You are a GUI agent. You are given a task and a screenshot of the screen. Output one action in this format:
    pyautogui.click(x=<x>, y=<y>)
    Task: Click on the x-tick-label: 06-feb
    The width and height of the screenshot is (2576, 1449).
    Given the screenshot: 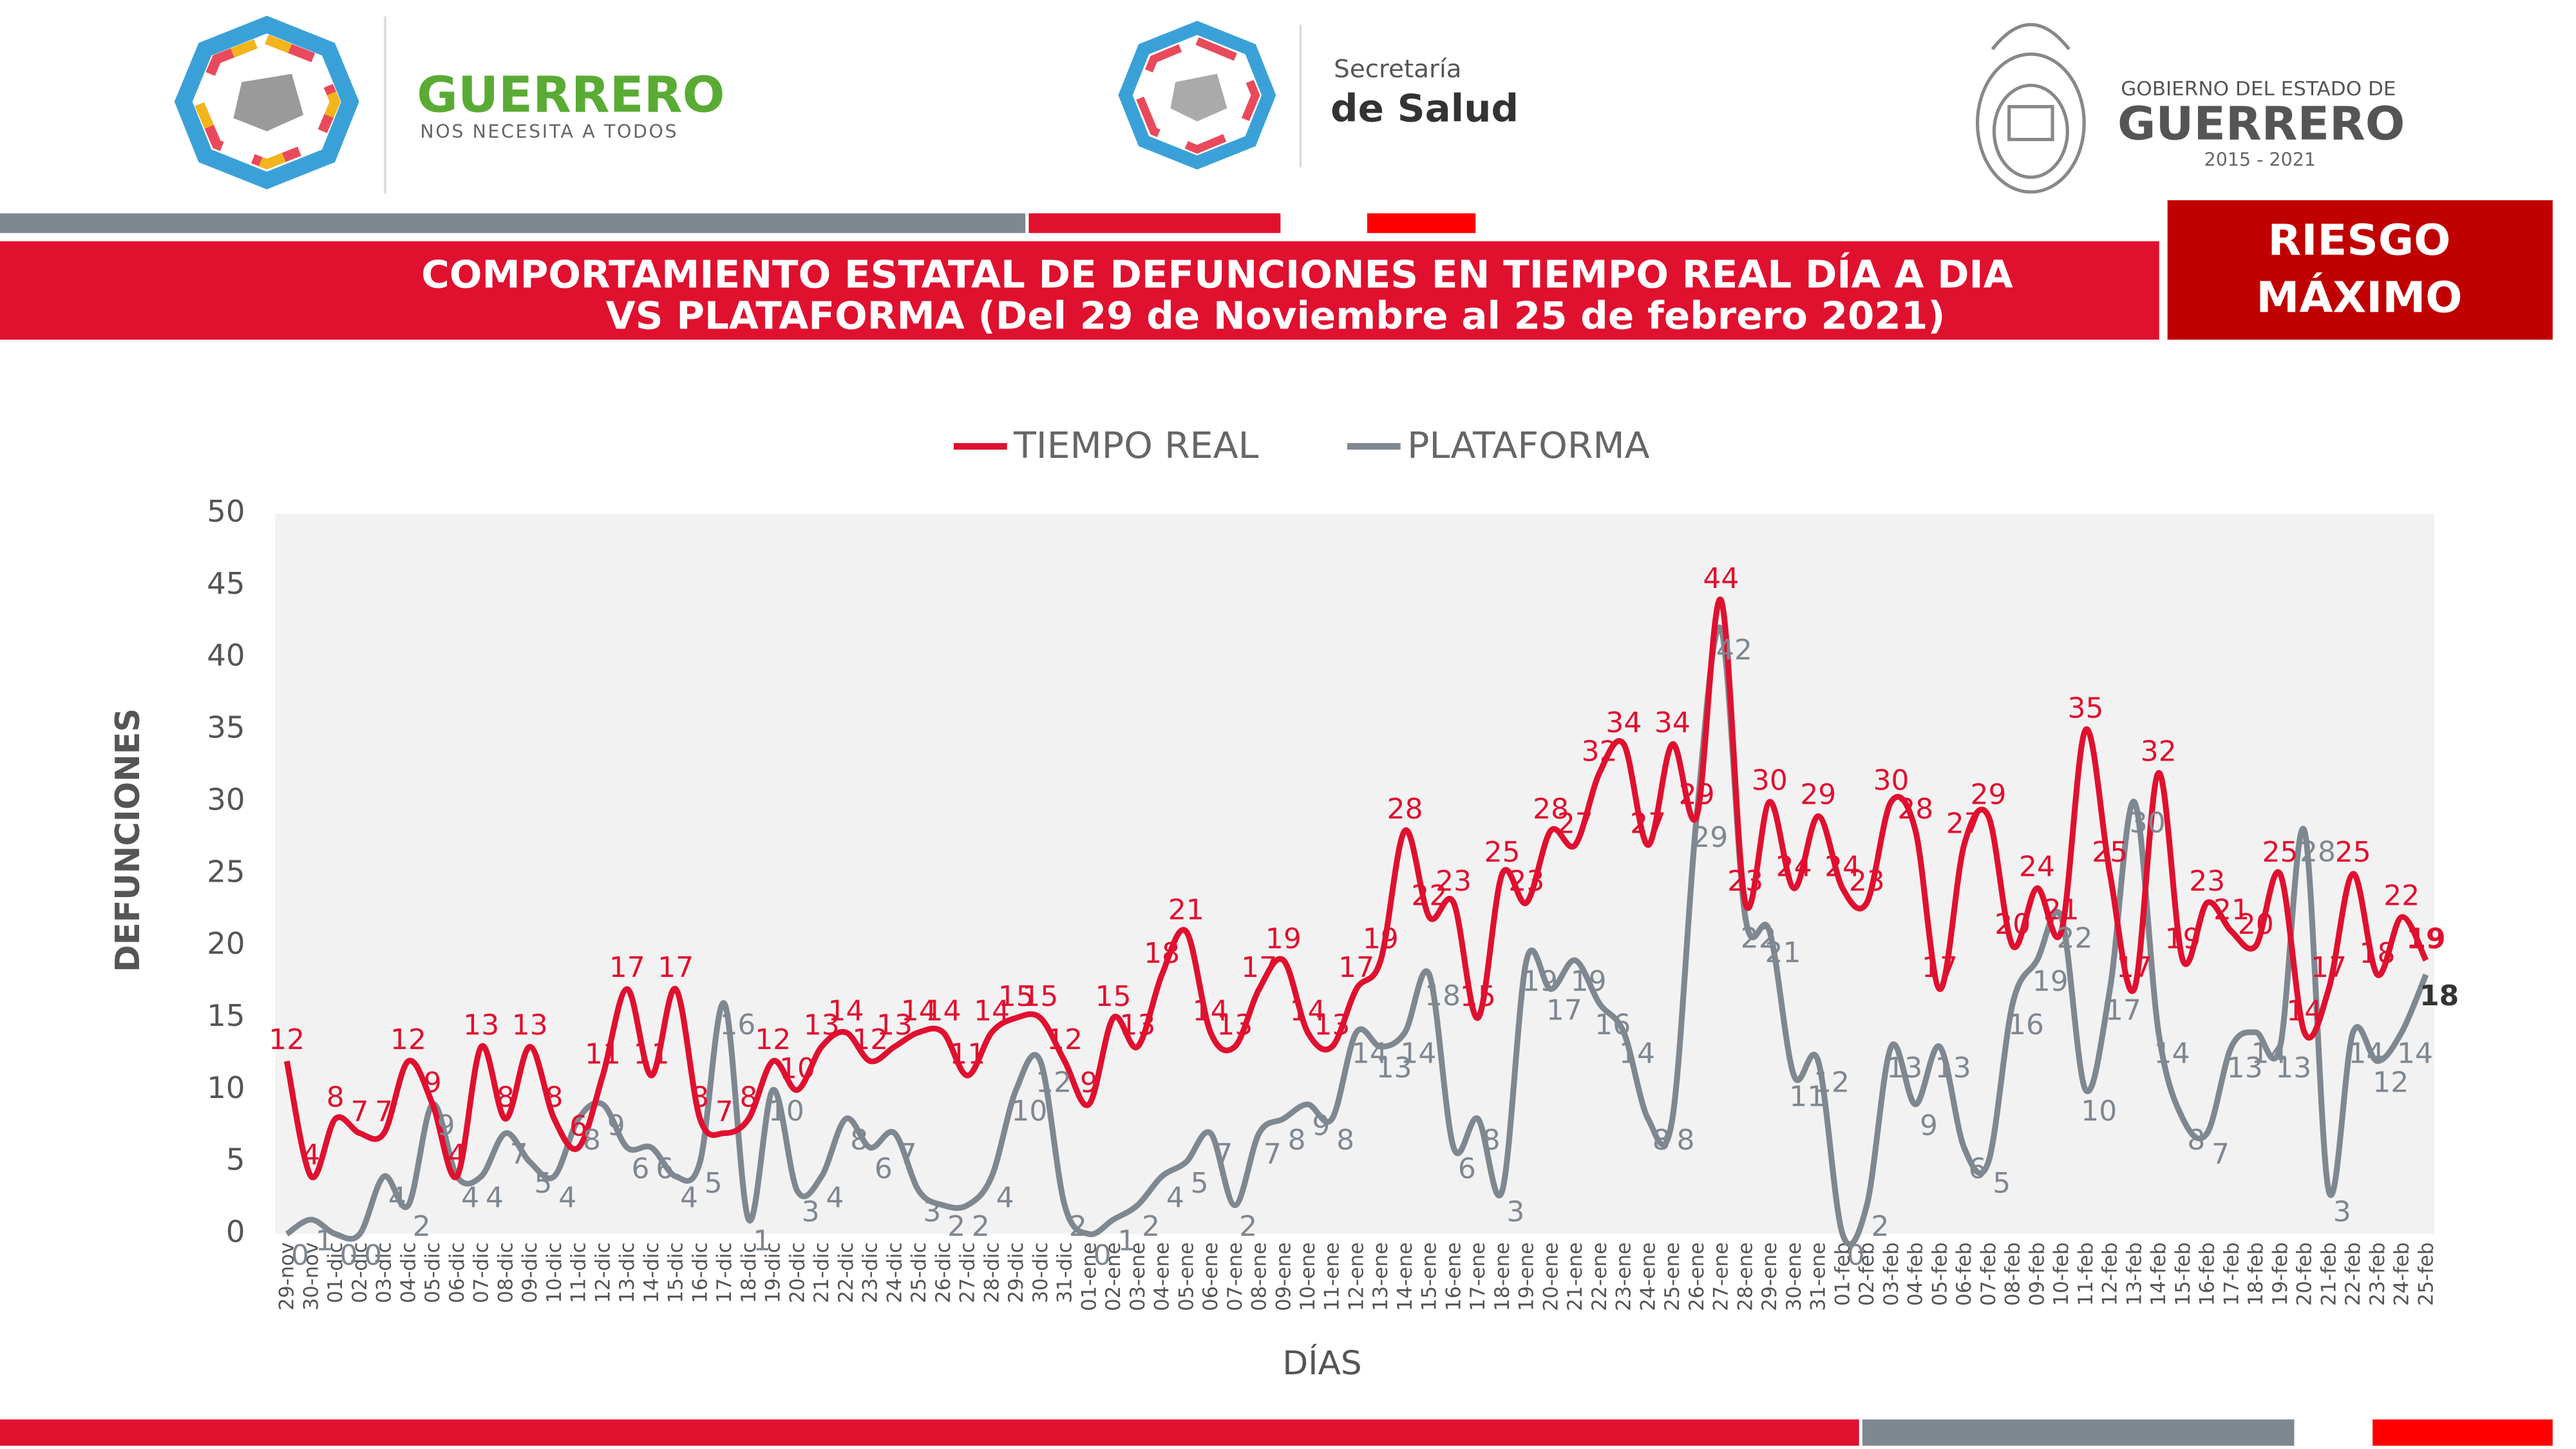 What is the action you would take?
    pyautogui.click(x=1964, y=1274)
    